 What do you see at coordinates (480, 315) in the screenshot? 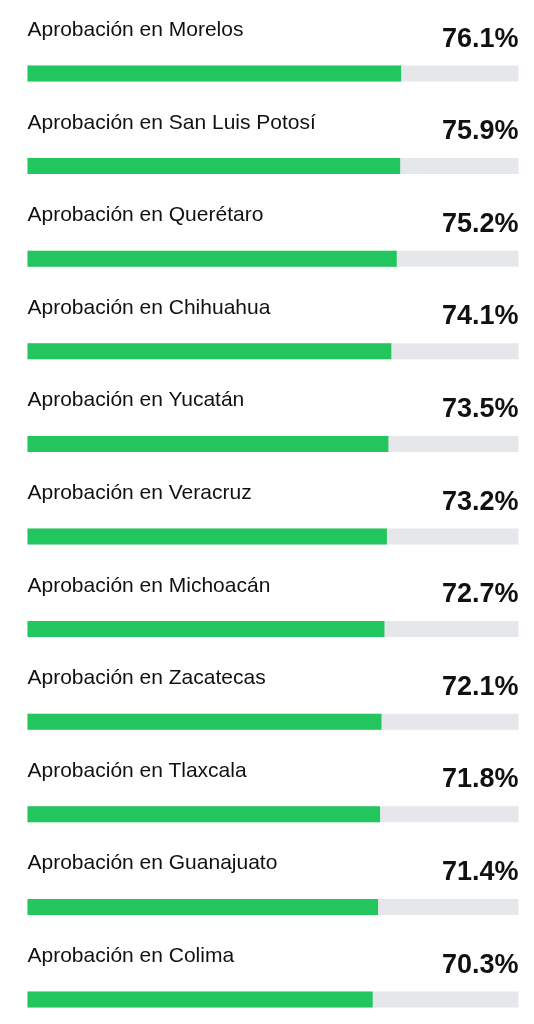
I see `data-label: 74.1%` at bounding box center [480, 315].